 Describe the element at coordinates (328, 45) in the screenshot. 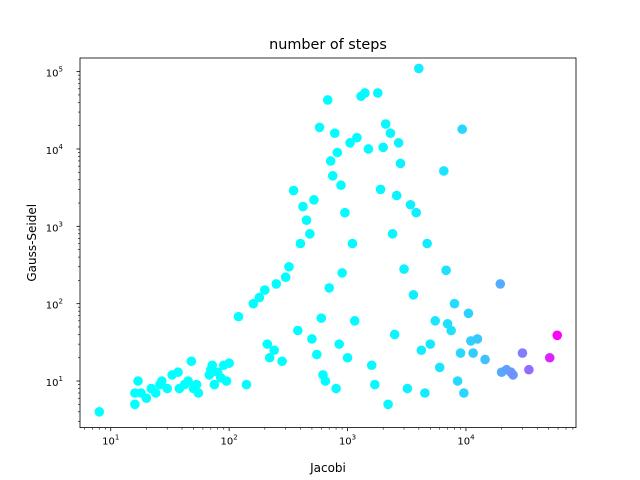

I see `chart-title: number of steps` at that location.